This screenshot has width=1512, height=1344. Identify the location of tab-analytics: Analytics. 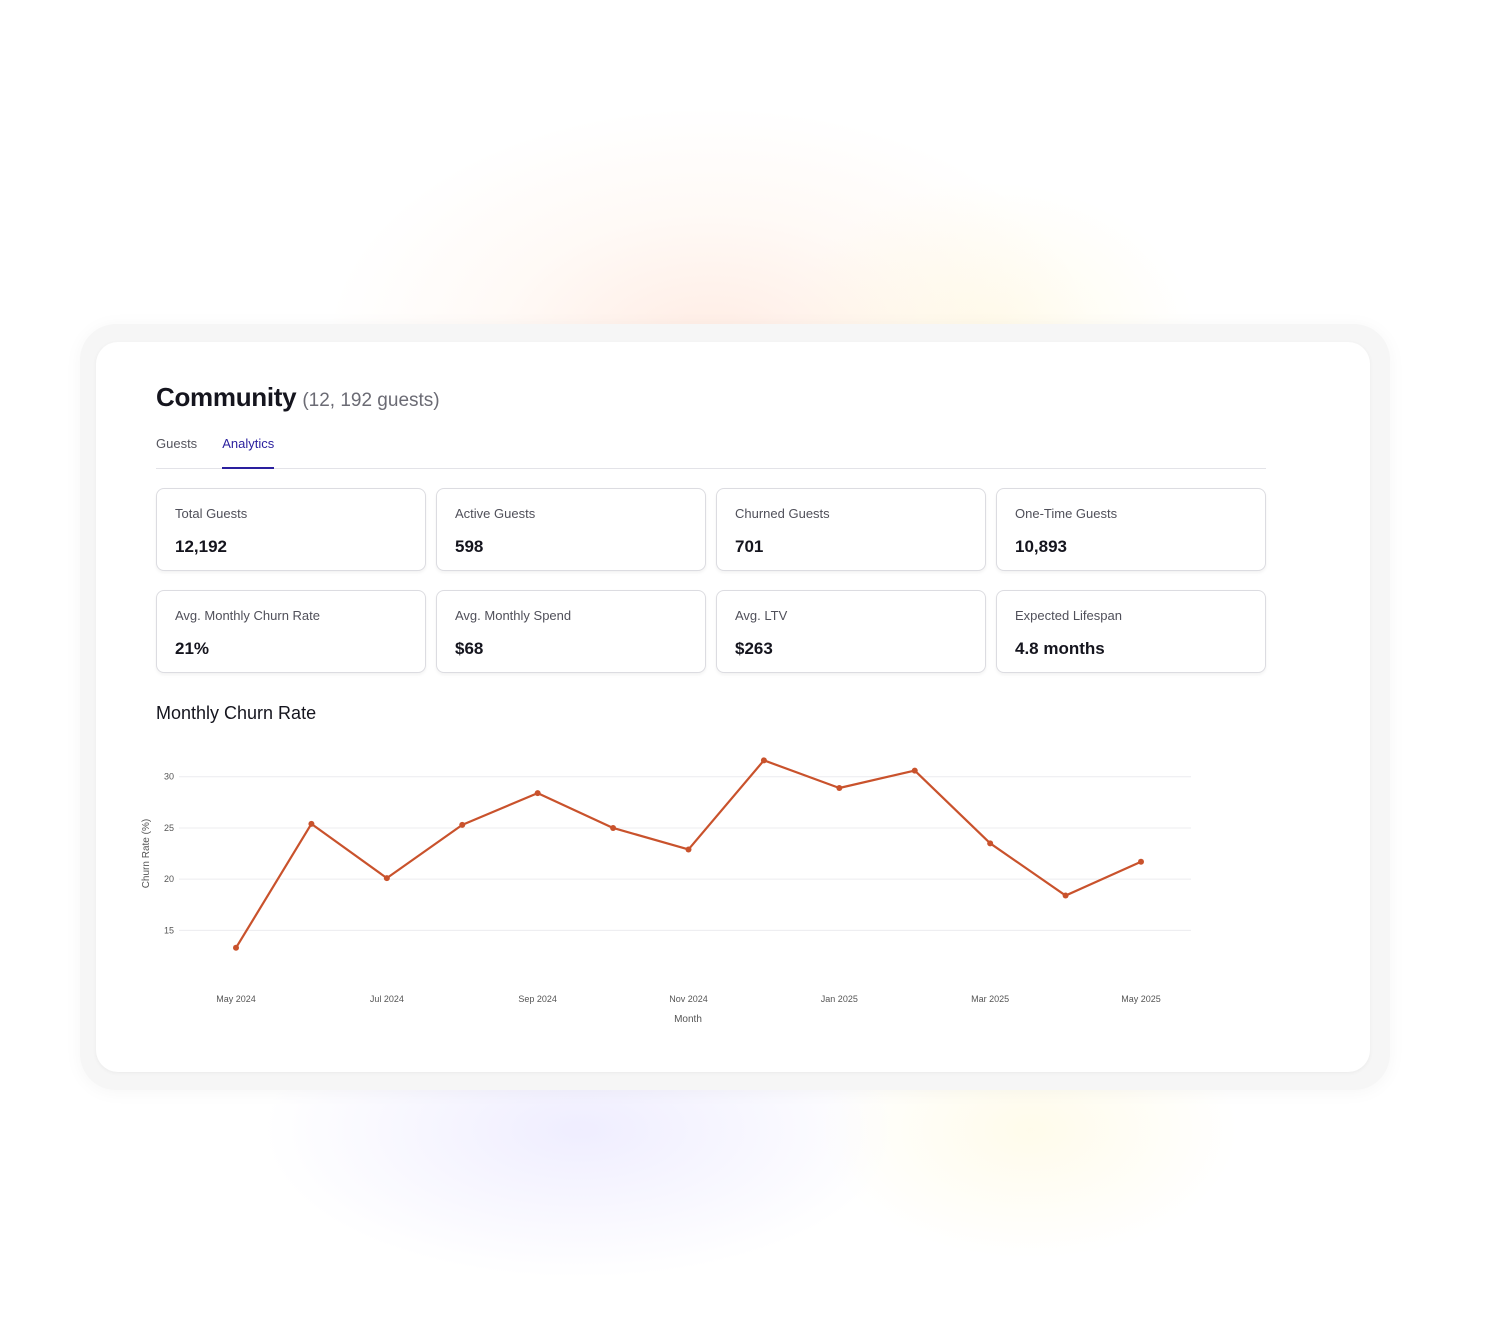
(248, 451).